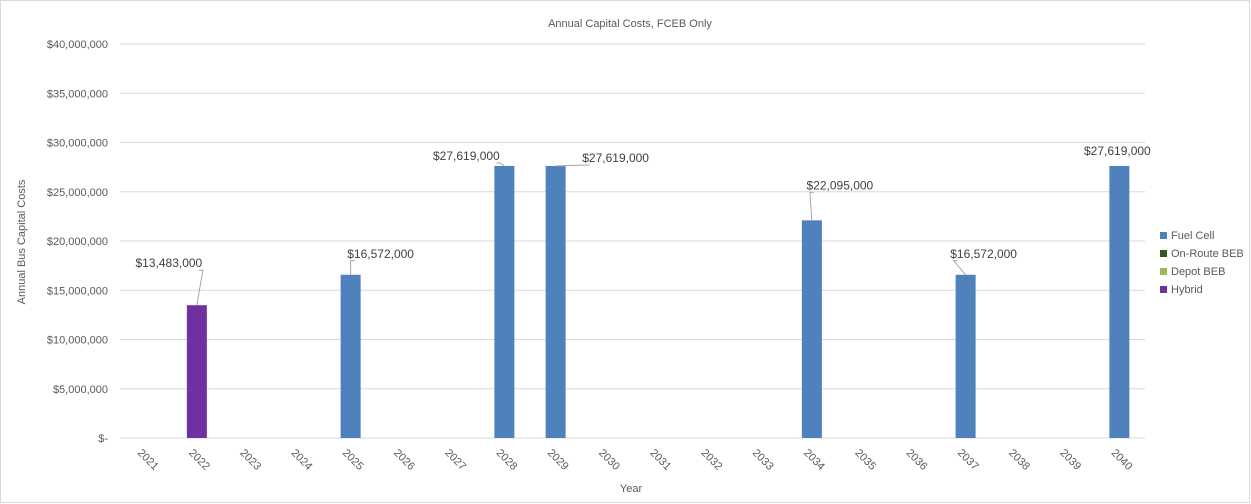 The width and height of the screenshot is (1251, 504). What do you see at coordinates (80, 390) in the screenshot?
I see `y-tick-label: $5,000,000` at bounding box center [80, 390].